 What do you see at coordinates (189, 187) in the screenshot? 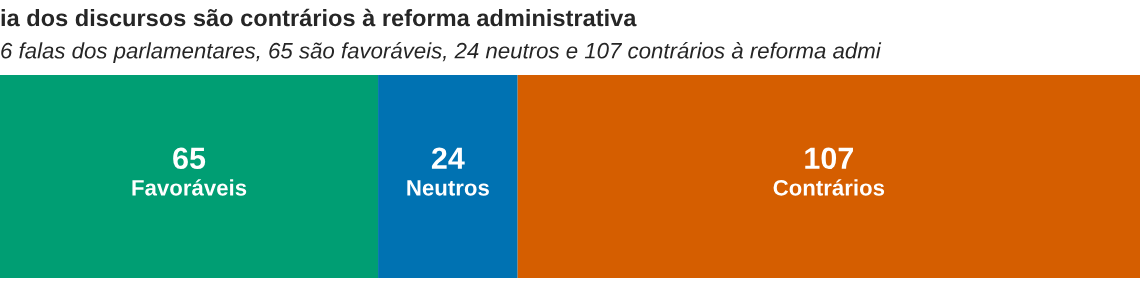
I see `series-label: Favoráveis` at bounding box center [189, 187].